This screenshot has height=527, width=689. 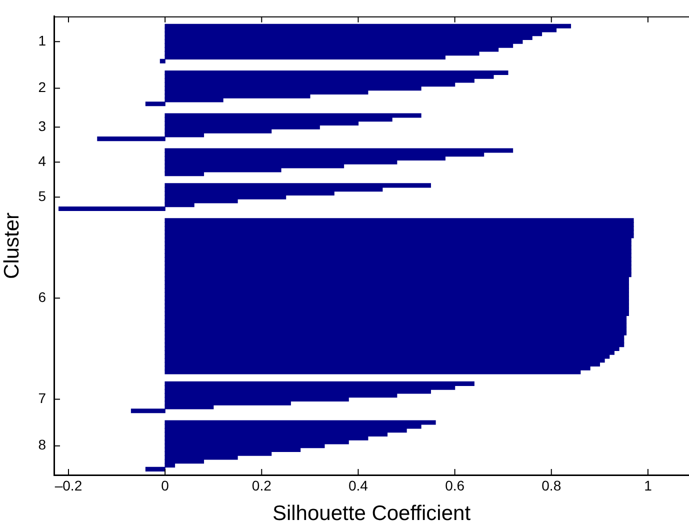 What do you see at coordinates (42, 398) in the screenshot?
I see `y-tick-label: 7` at bounding box center [42, 398].